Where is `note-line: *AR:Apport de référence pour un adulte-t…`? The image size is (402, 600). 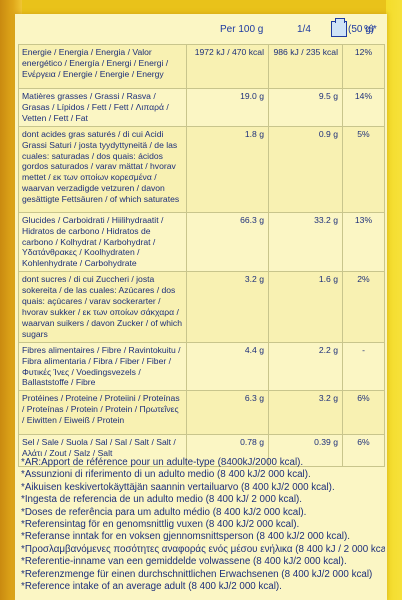
note-line: *AR:Apport de référence pour un adulte-t… is located at coordinates (162, 462).